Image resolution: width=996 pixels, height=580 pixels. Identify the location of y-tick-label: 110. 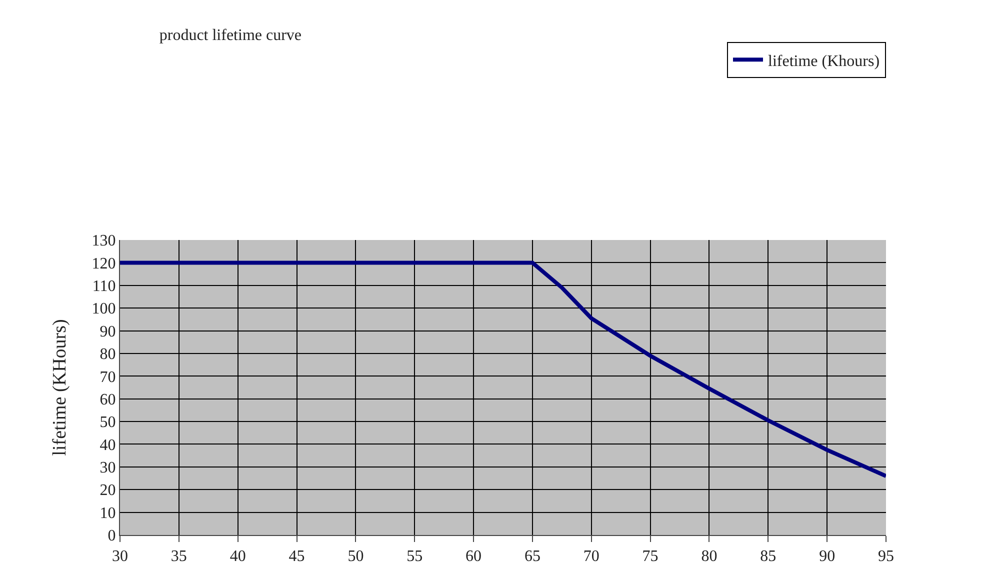
(104, 286).